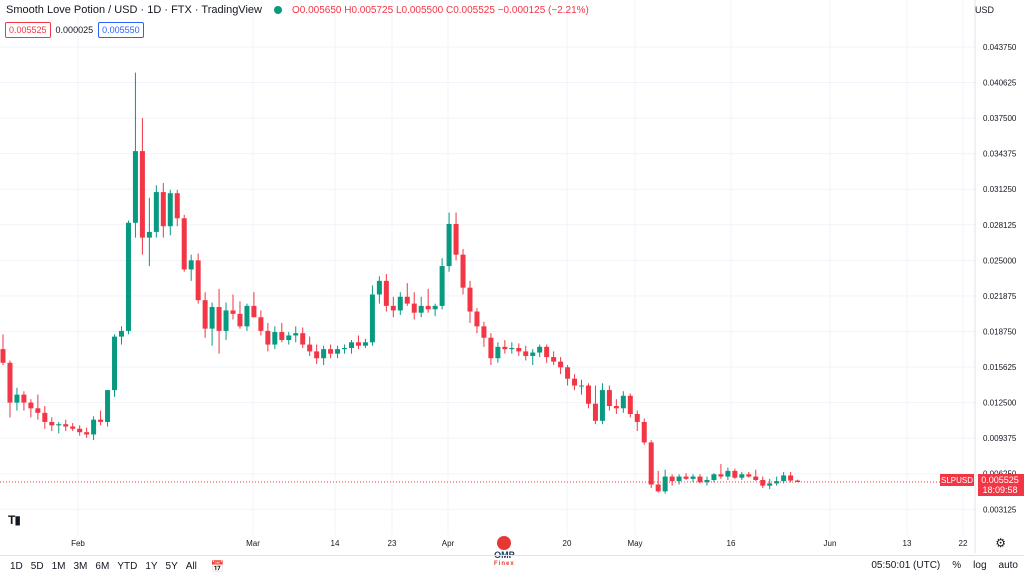  What do you see at coordinates (14, 520) in the screenshot?
I see `tradingview-logo: T▮` at bounding box center [14, 520].